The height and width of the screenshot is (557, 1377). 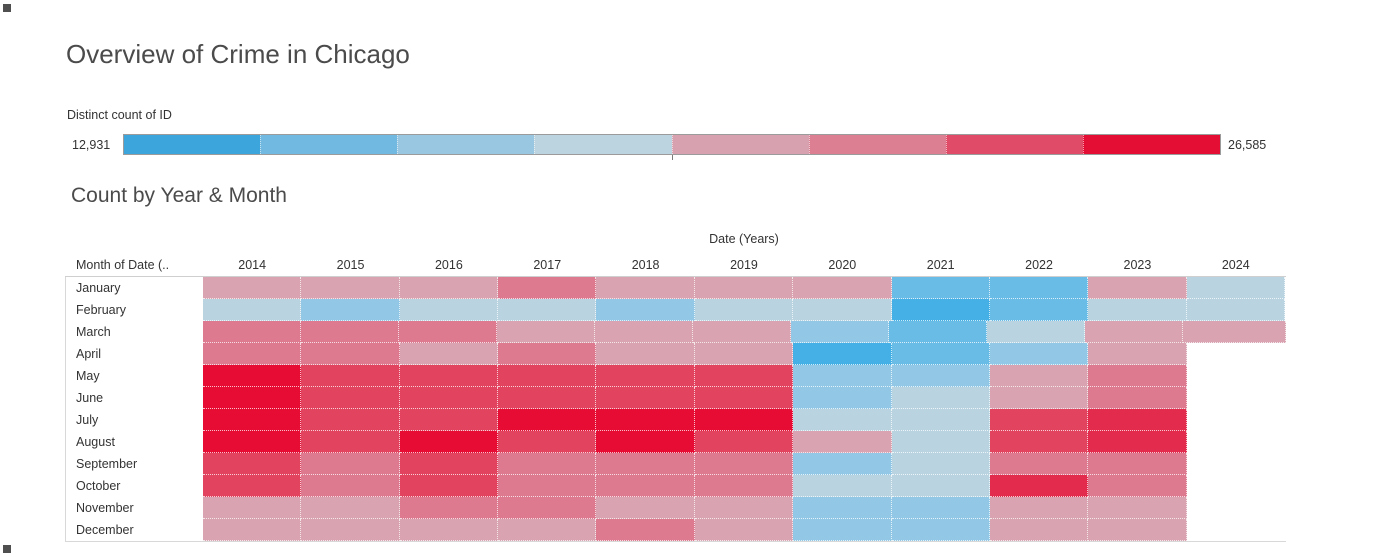 I want to click on row-label-july: July, so click(x=87, y=420).